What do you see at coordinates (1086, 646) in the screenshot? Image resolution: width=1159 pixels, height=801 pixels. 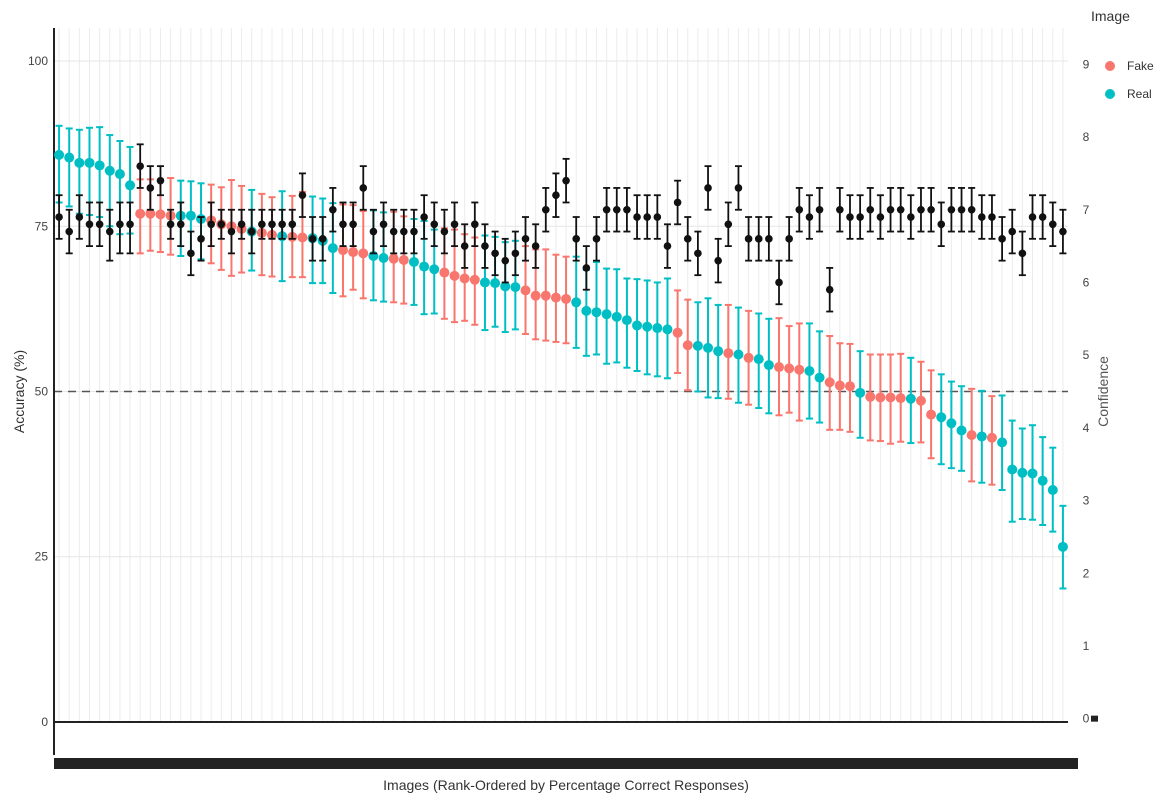 I see `y2-tick-label: 1` at bounding box center [1086, 646].